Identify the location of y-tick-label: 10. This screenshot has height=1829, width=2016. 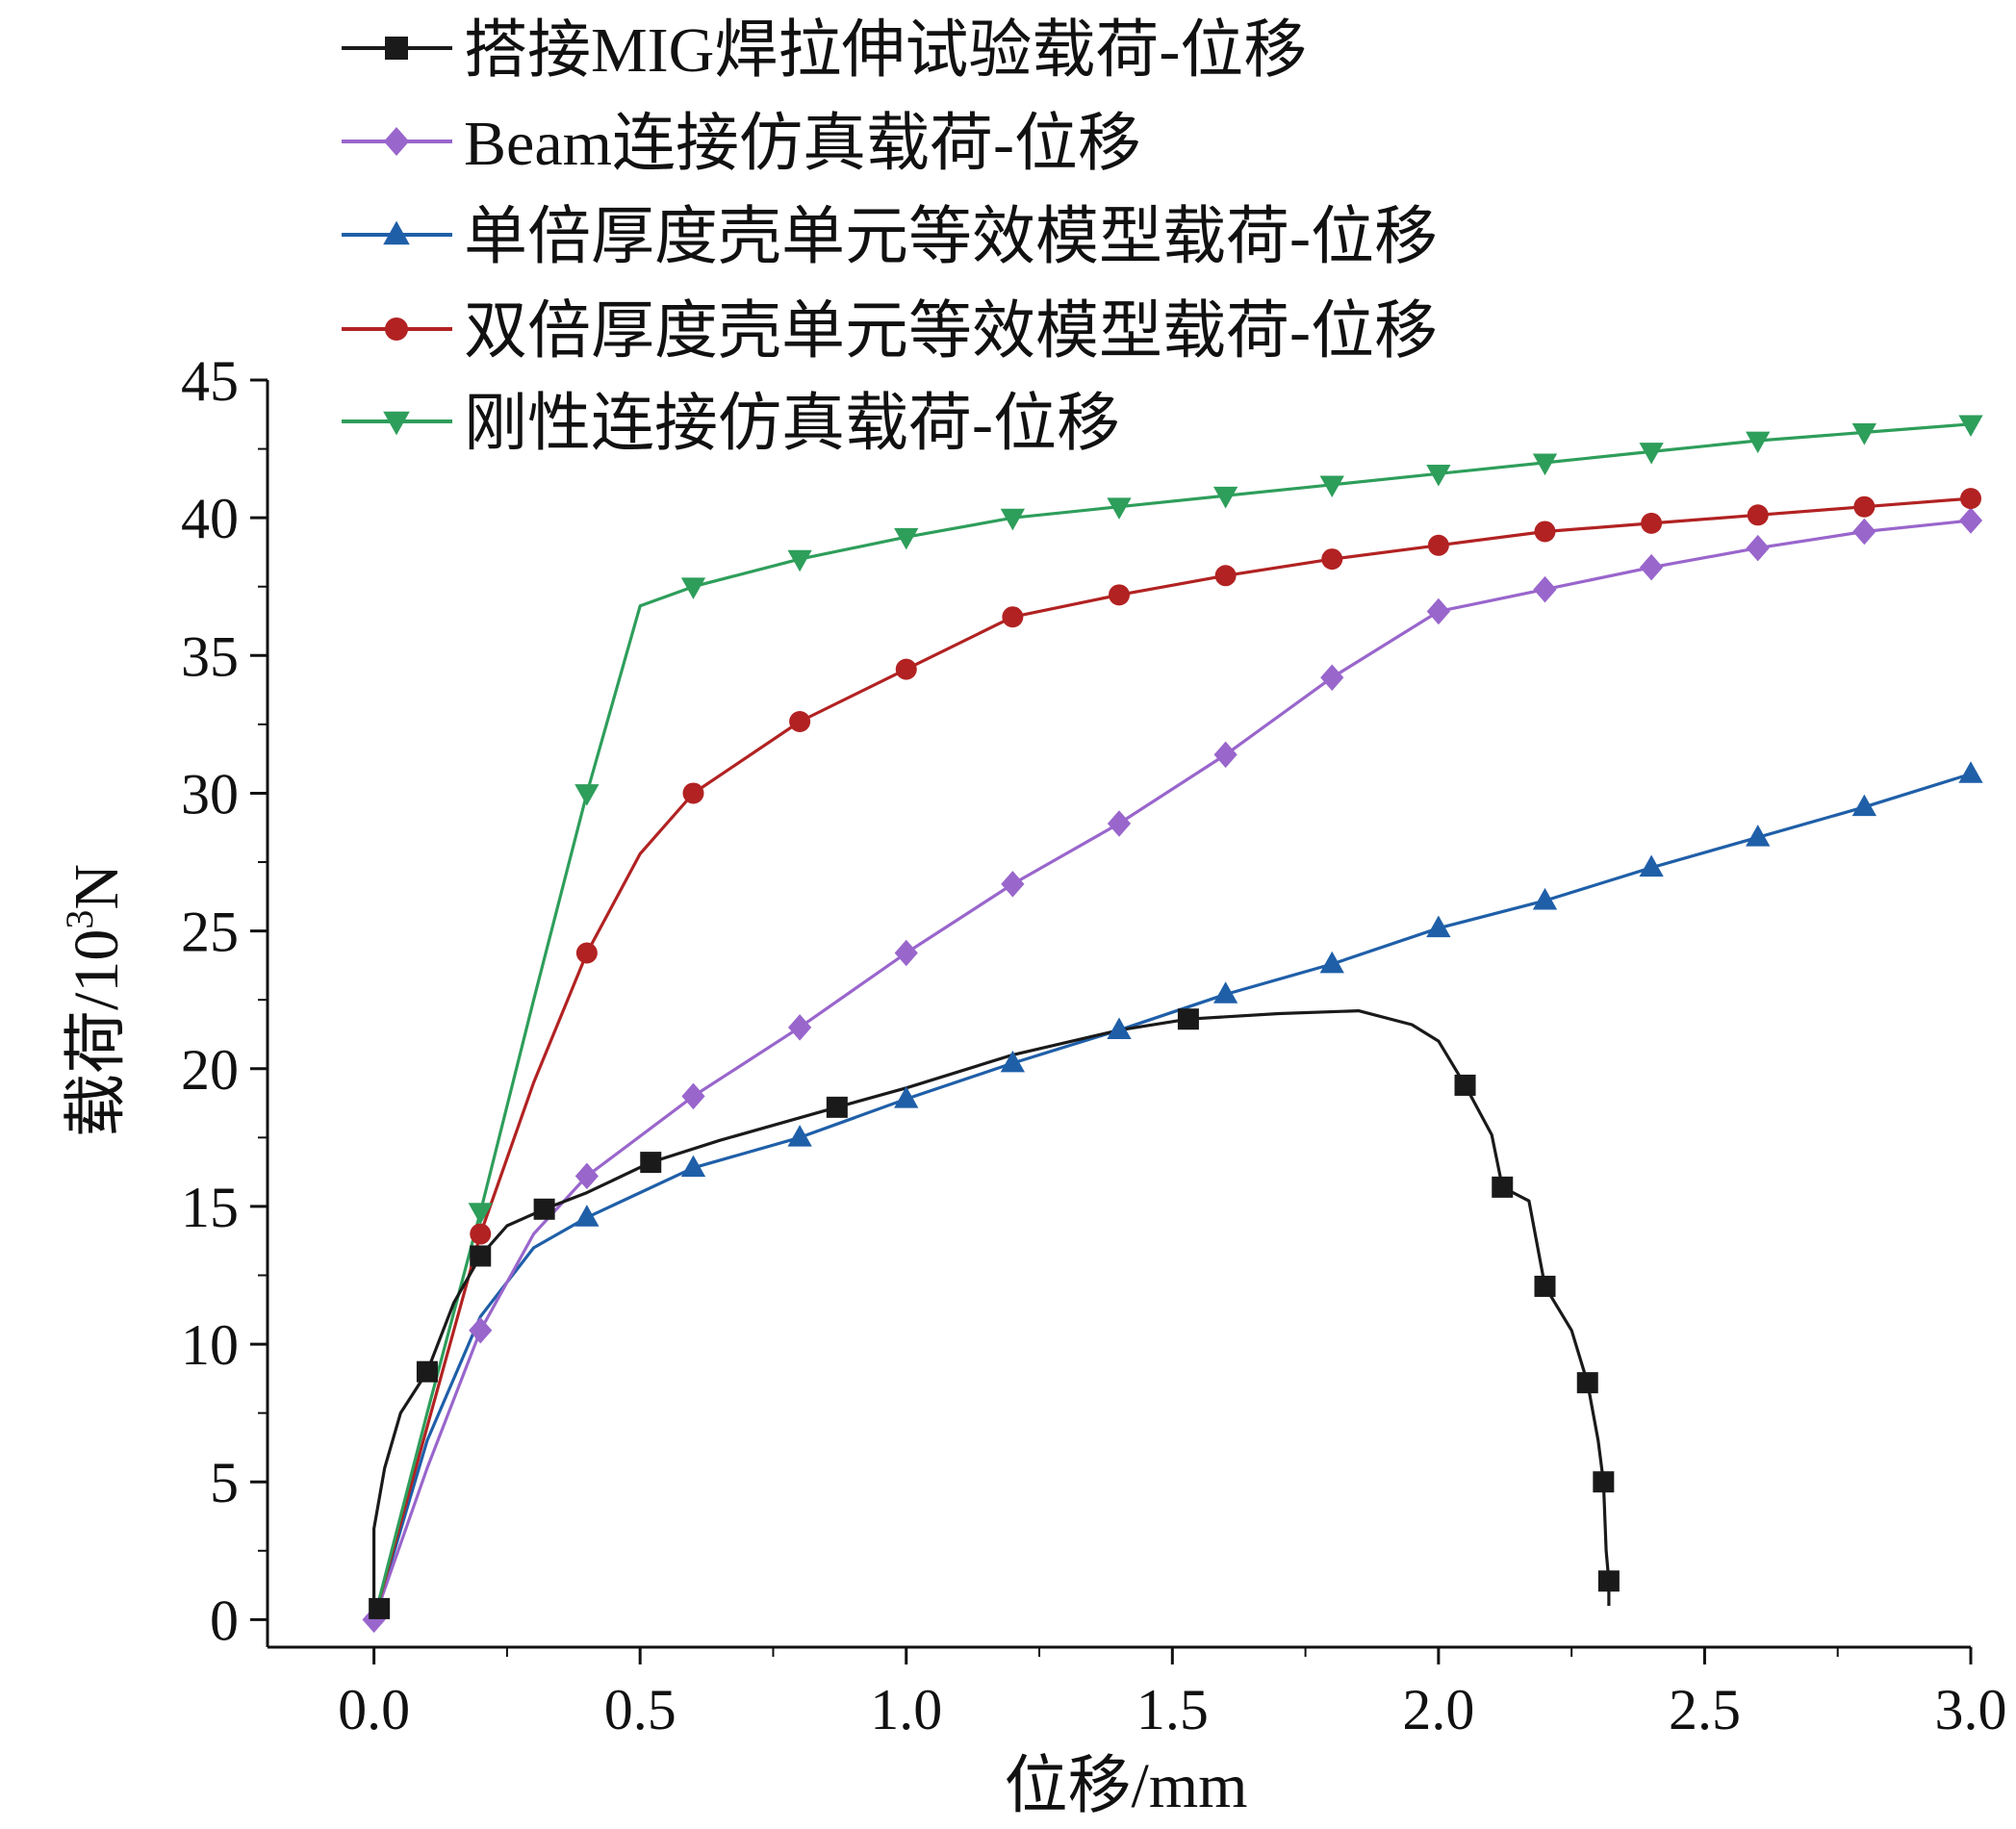
(210, 1345).